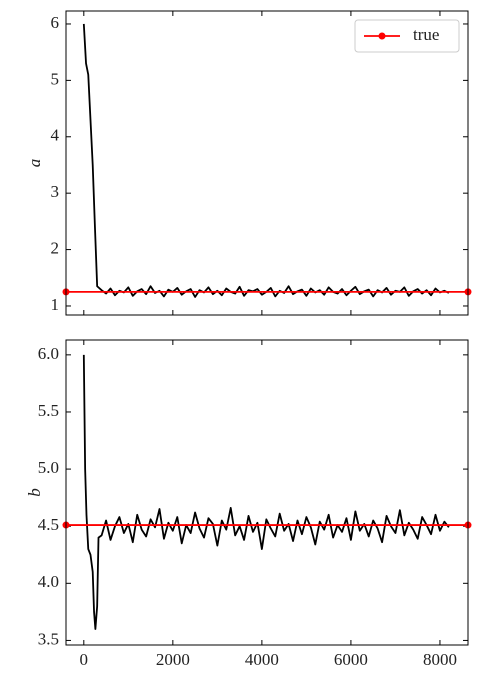 The width and height of the screenshot is (477, 678). Describe the element at coordinates (48, 581) in the screenshot. I see `y-tick-label: 4.0` at that location.